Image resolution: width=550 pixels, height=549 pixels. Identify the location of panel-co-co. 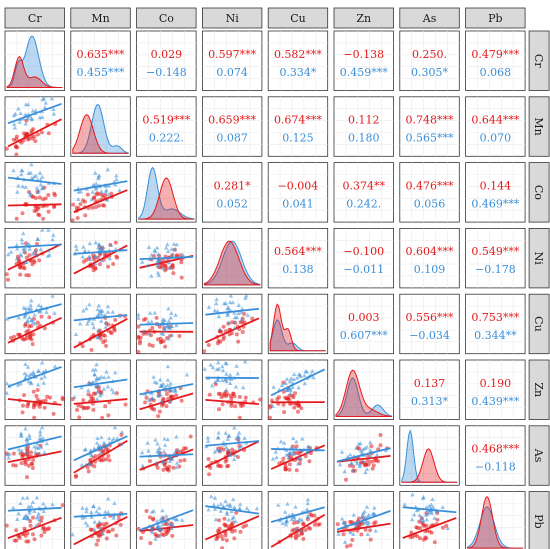
(166, 192).